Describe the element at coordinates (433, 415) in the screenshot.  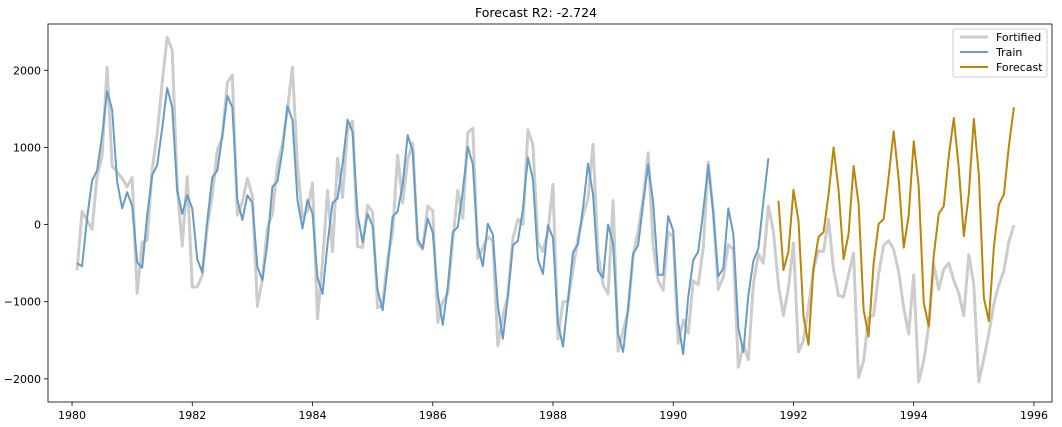
I see `x-tick-label: 1986` at that location.